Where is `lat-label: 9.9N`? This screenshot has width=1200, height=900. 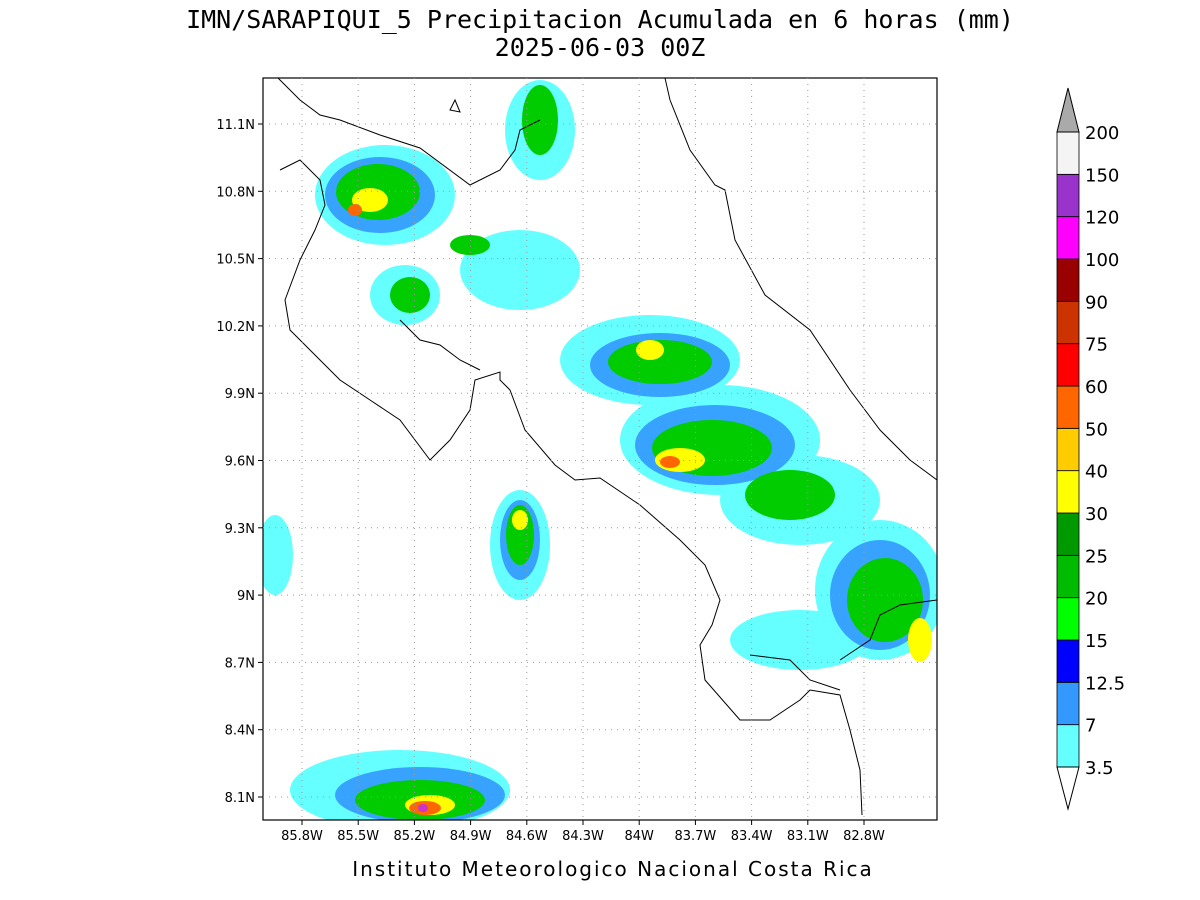 lat-label: 9.9N is located at coordinates (240, 394).